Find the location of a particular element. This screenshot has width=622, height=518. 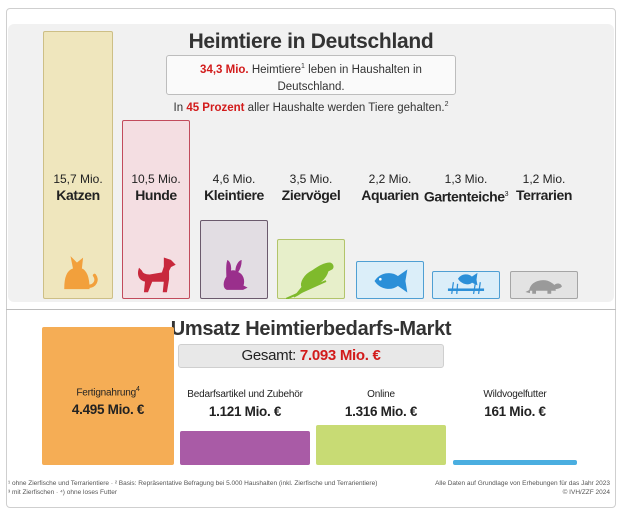

total-value: 7.093 Mio. € is located at coordinates (340, 355).